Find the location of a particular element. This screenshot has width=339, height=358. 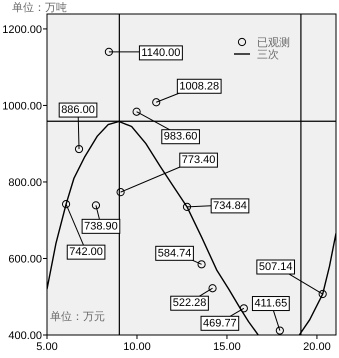

y-tick-label: 800.00 is located at coordinates (25, 182).